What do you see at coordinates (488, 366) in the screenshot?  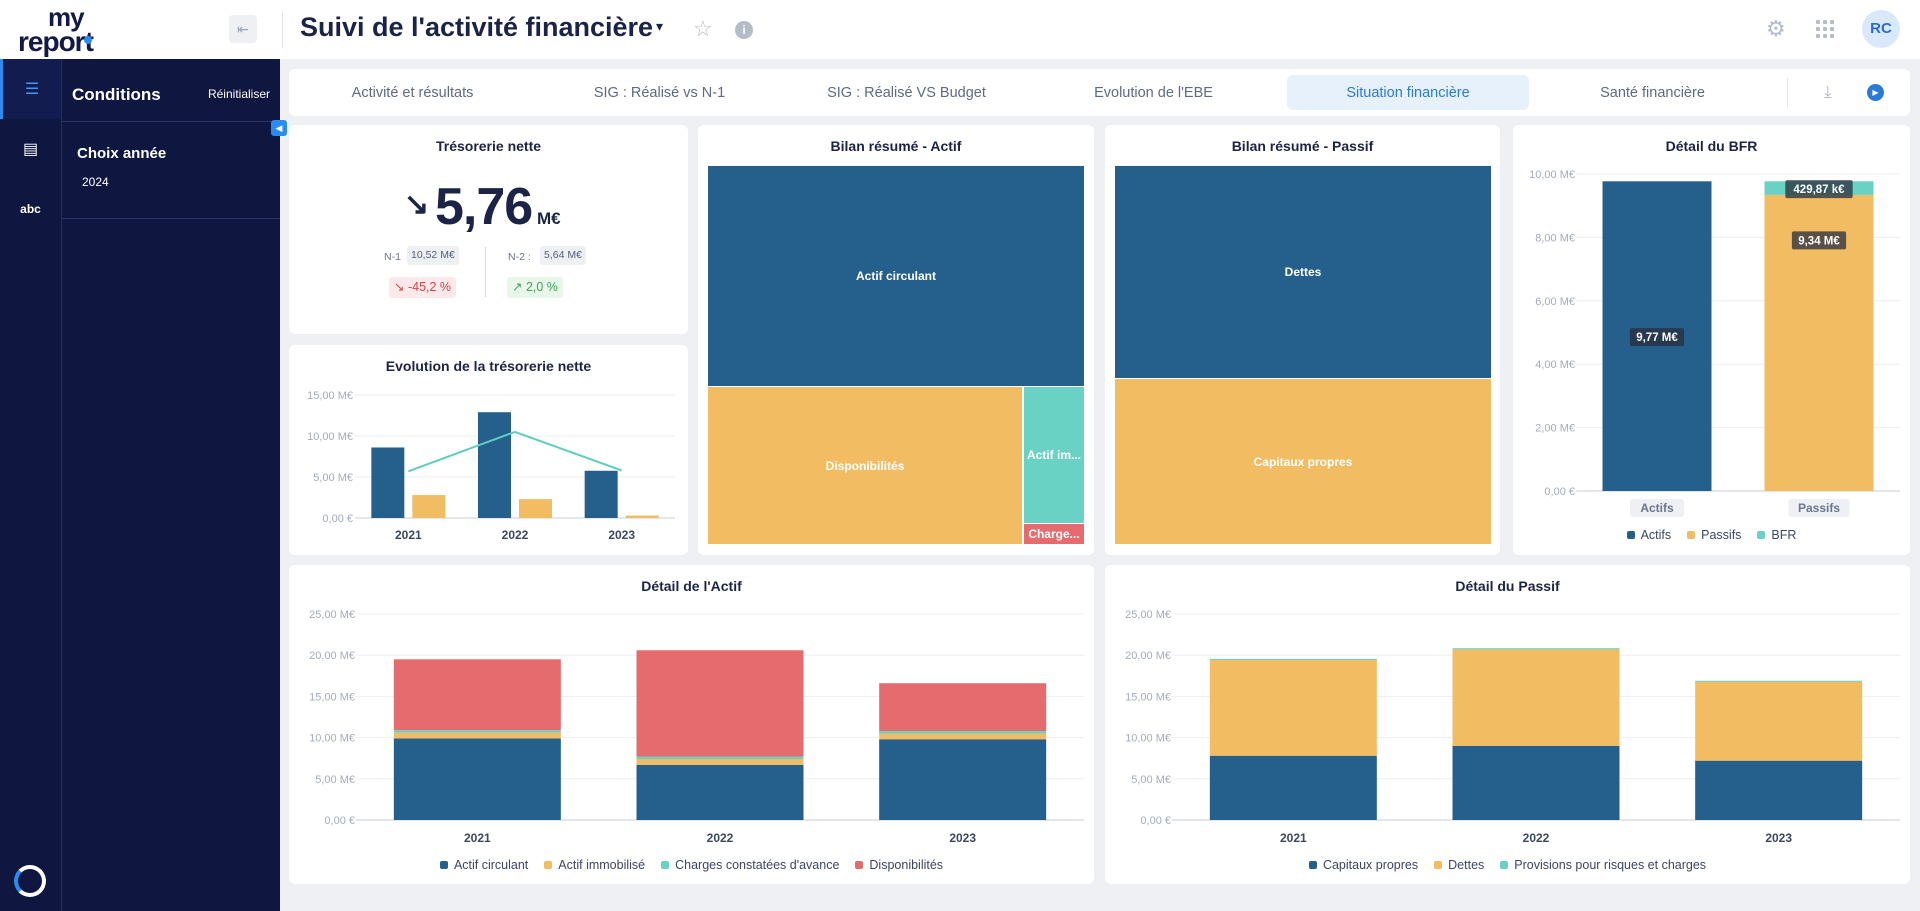 I see `chart-title: Evolution de la trésorerie nette` at bounding box center [488, 366].